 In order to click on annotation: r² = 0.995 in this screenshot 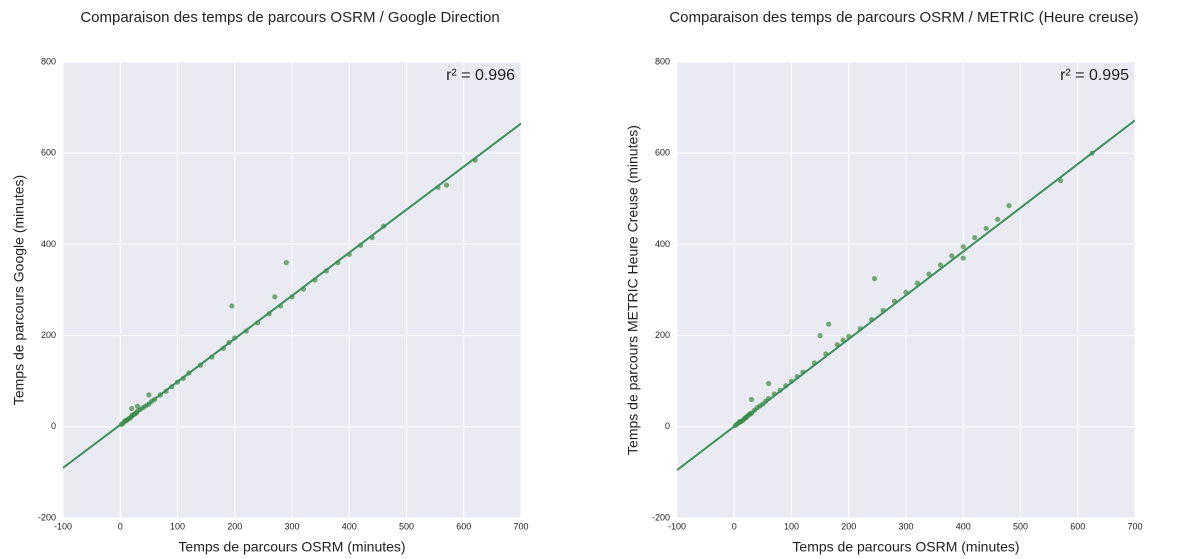, I will do `click(1094, 75)`.